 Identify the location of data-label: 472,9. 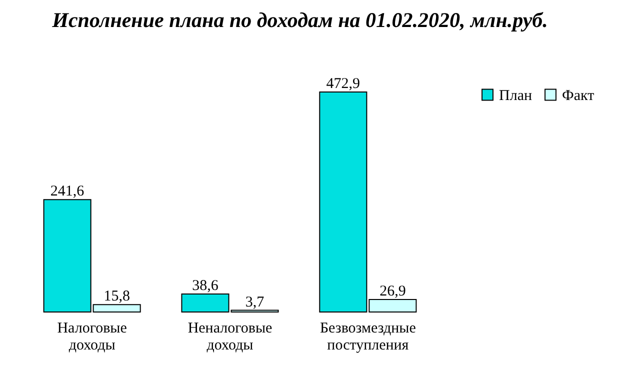
(343, 84).